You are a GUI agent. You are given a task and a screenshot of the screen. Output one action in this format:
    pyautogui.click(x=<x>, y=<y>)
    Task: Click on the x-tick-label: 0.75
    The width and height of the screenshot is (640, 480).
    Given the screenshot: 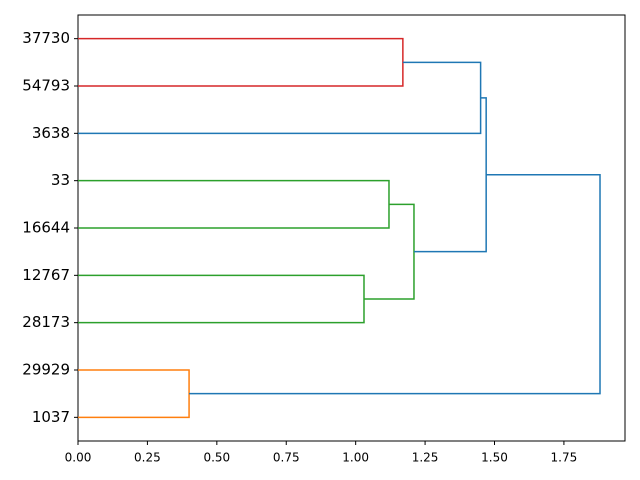 What is the action you would take?
    pyautogui.click(x=286, y=458)
    